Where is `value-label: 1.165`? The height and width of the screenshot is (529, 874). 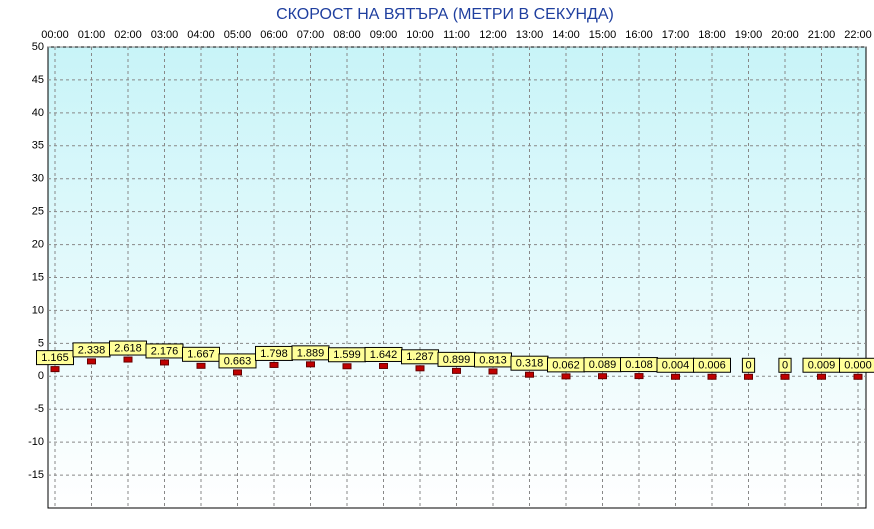
value-label: 1.165 is located at coordinates (55, 358).